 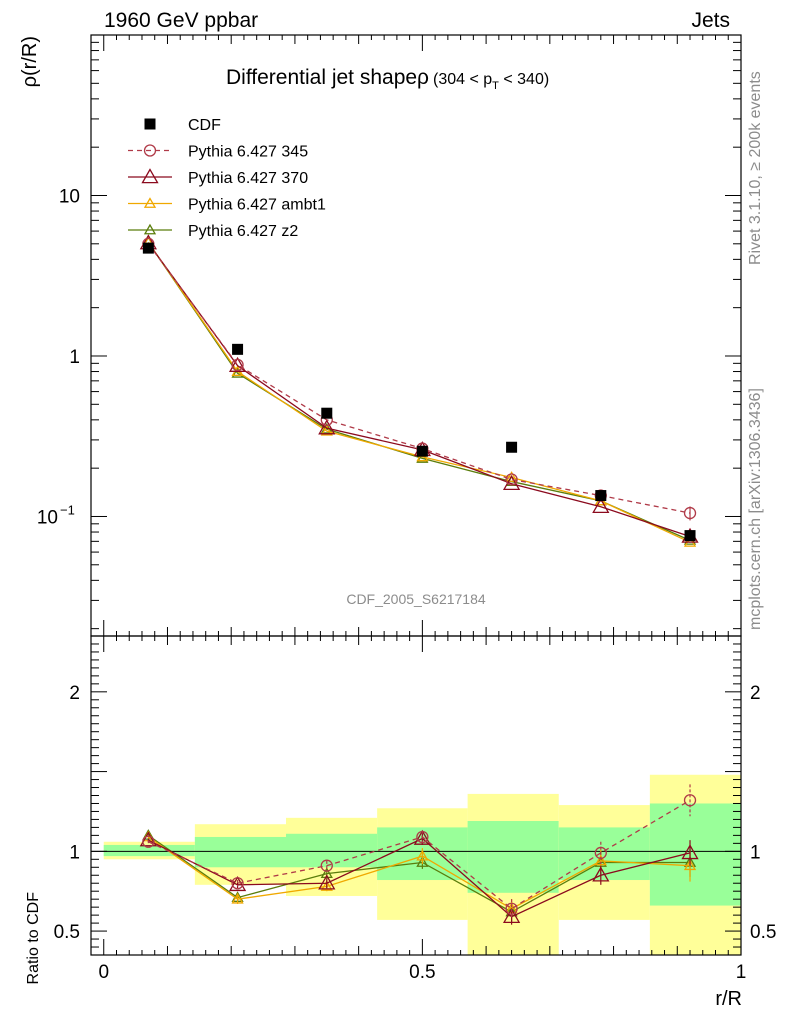 What do you see at coordinates (755, 509) in the screenshot?
I see `side-label-mcplots: mcplots.cern.ch [arXiv:1306.3436]` at bounding box center [755, 509].